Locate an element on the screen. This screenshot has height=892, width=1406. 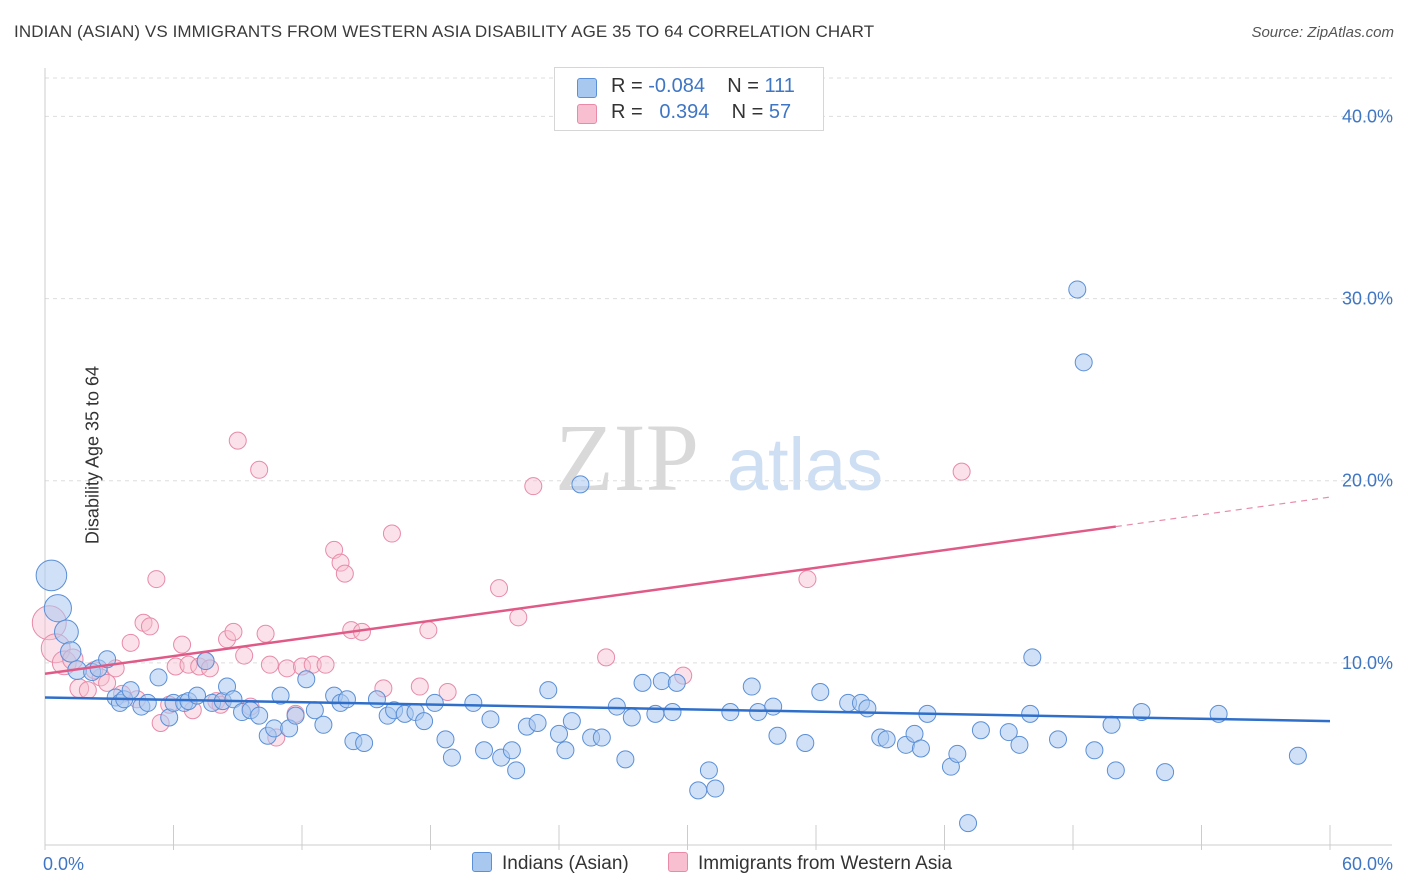
watermark-zip: ZIP is located at coordinates (627, 457).